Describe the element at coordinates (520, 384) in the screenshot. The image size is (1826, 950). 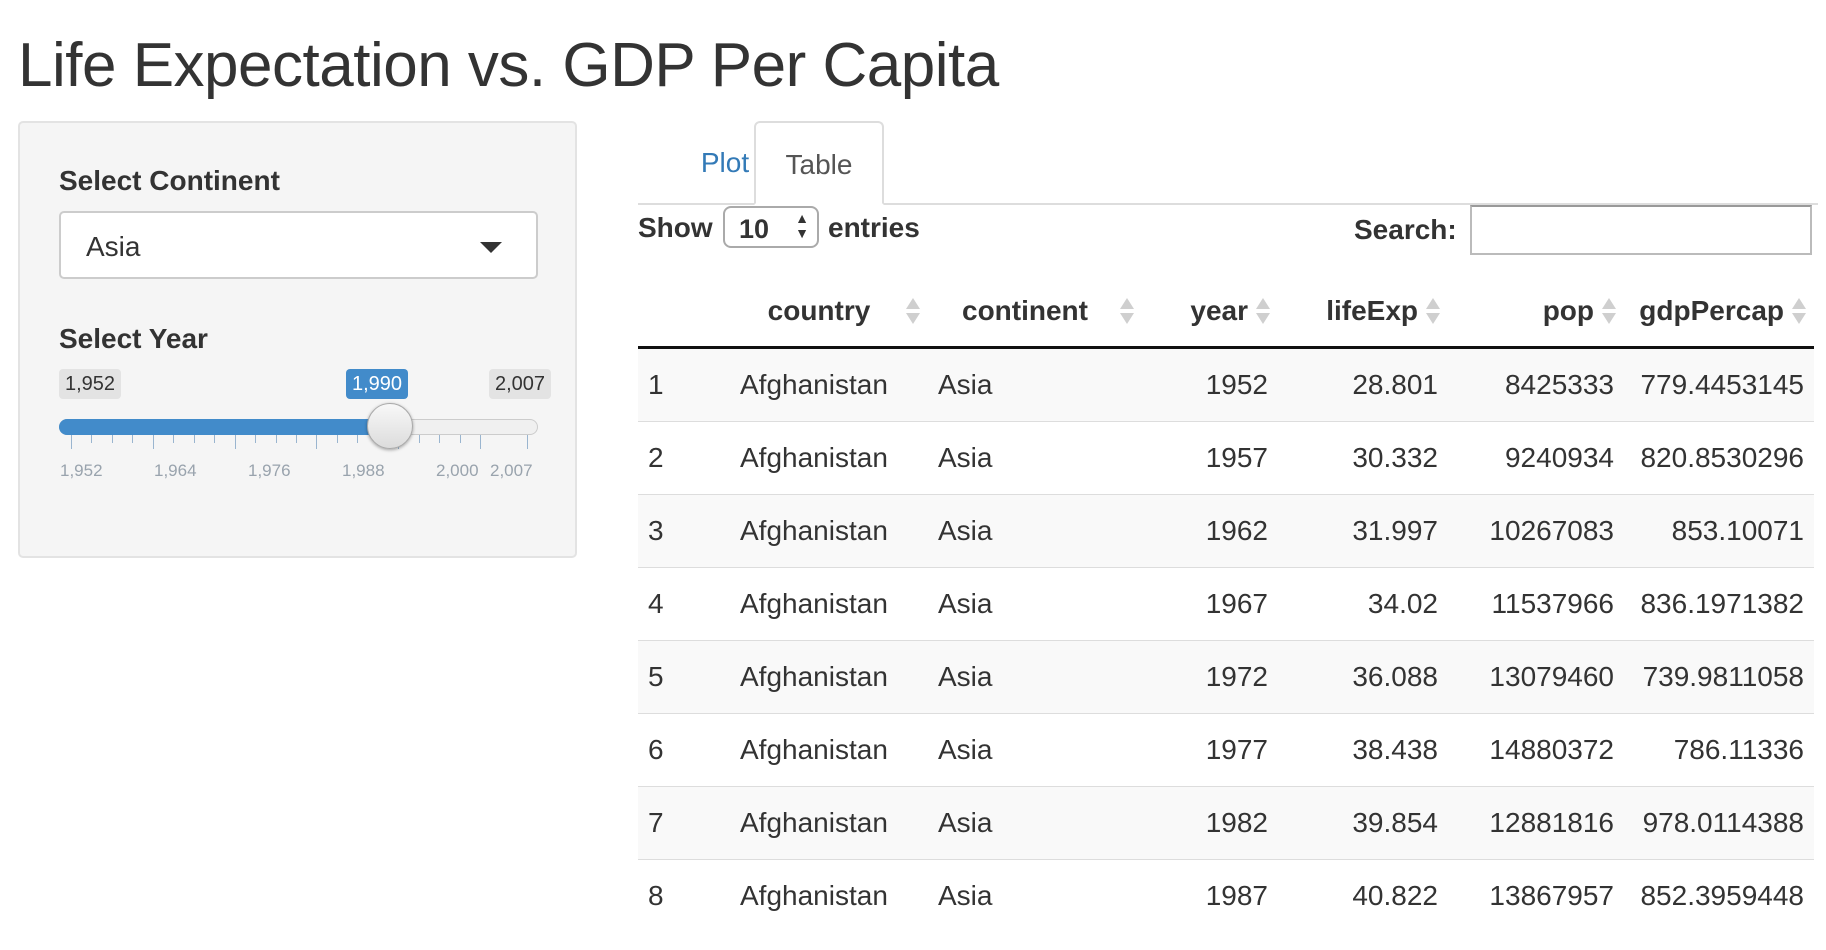
I see `slider-max-label: 2,007` at that location.